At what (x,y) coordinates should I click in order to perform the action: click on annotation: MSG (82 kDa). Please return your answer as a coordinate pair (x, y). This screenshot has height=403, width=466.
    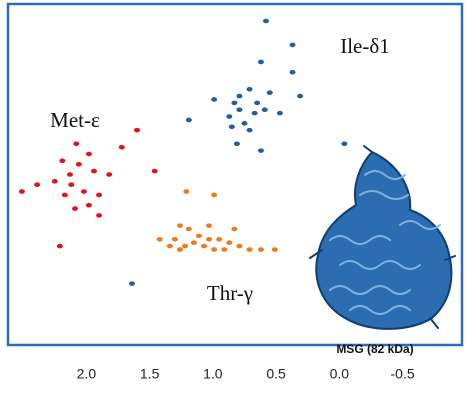
    Looking at the image, I should click on (374, 349).